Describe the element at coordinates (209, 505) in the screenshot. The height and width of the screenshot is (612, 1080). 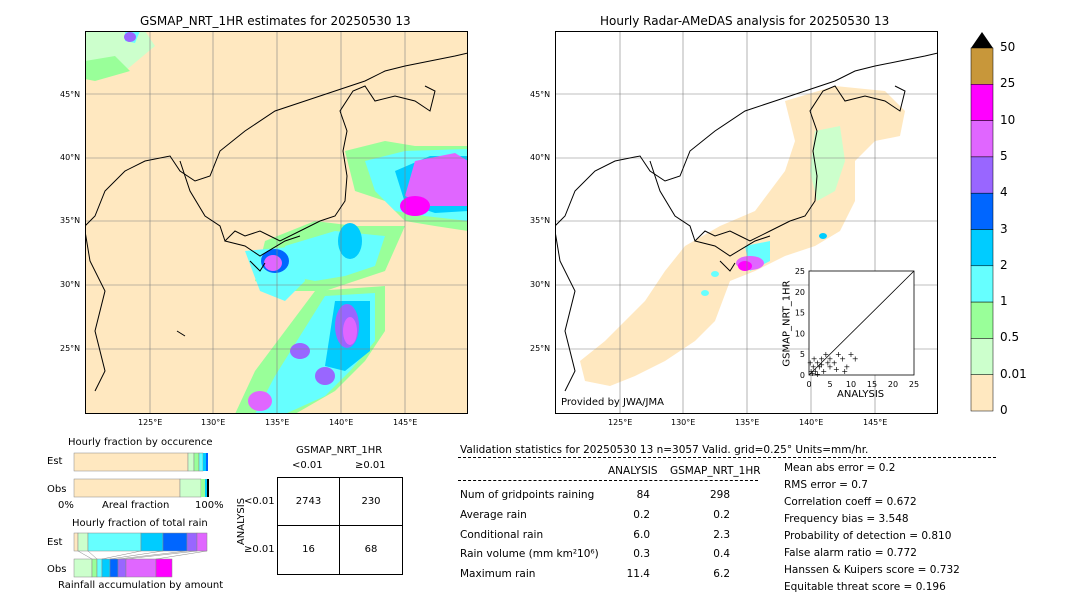
I see `occurrence-axis-right: 100%` at that location.